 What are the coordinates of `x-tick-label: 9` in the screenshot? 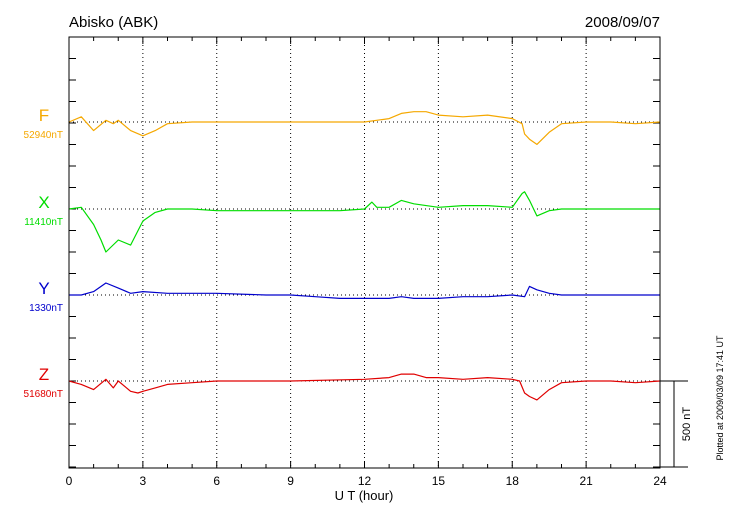 It's located at (290, 481).